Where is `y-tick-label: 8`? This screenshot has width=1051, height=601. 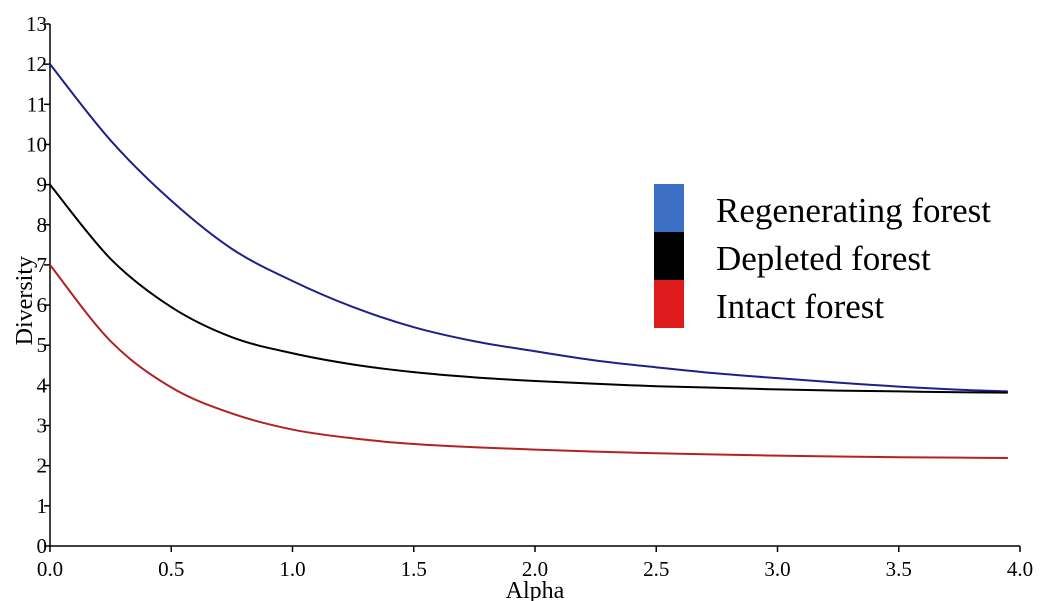 y-tick-label: 8 is located at coordinates (42, 225).